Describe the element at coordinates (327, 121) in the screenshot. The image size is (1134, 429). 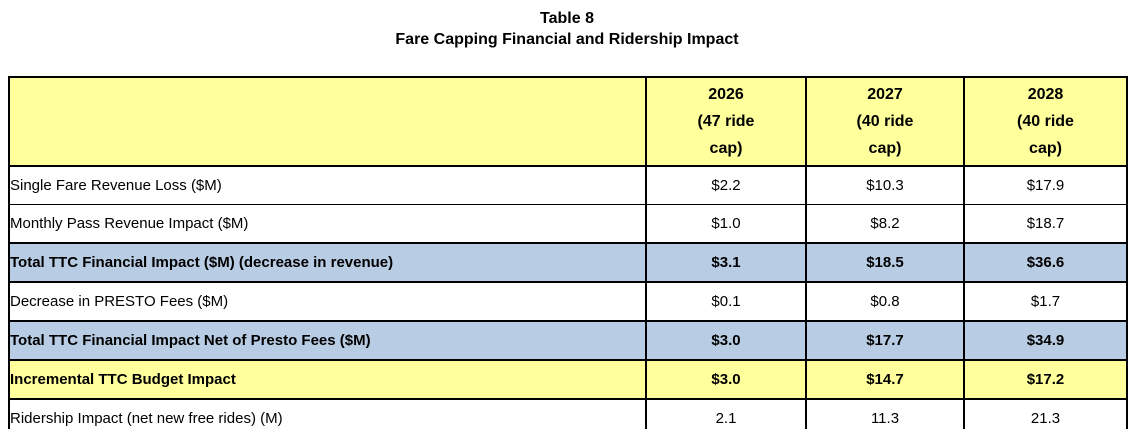
I see `corner-header-cell` at that location.